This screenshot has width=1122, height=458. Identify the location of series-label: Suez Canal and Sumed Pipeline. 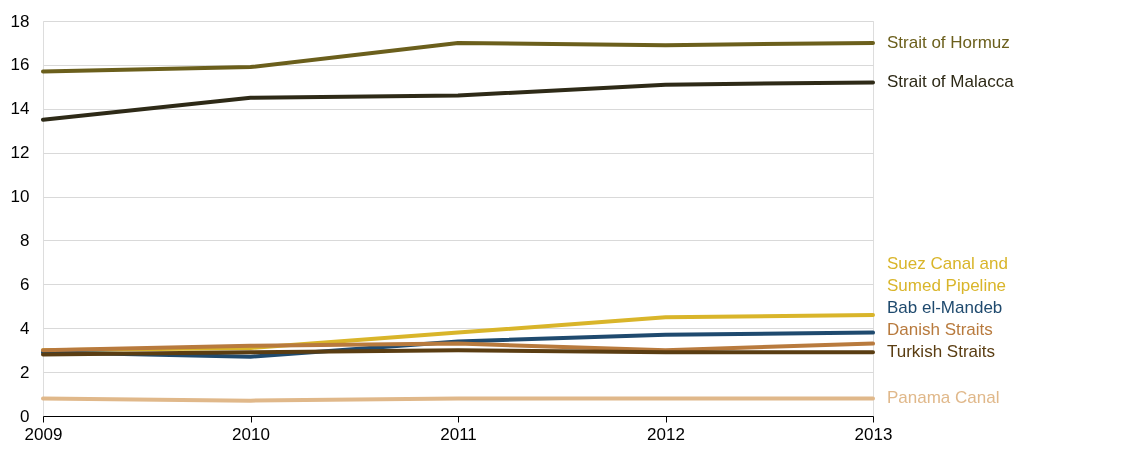
(947, 275).